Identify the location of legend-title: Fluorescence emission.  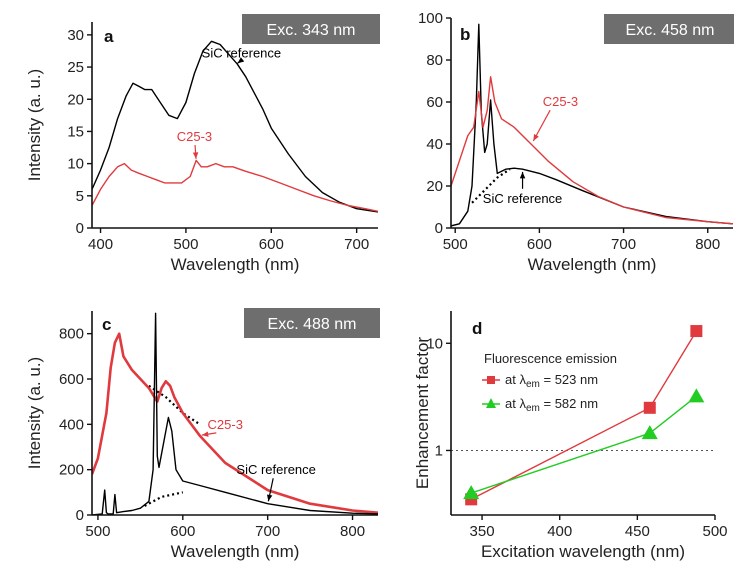
(550, 358).